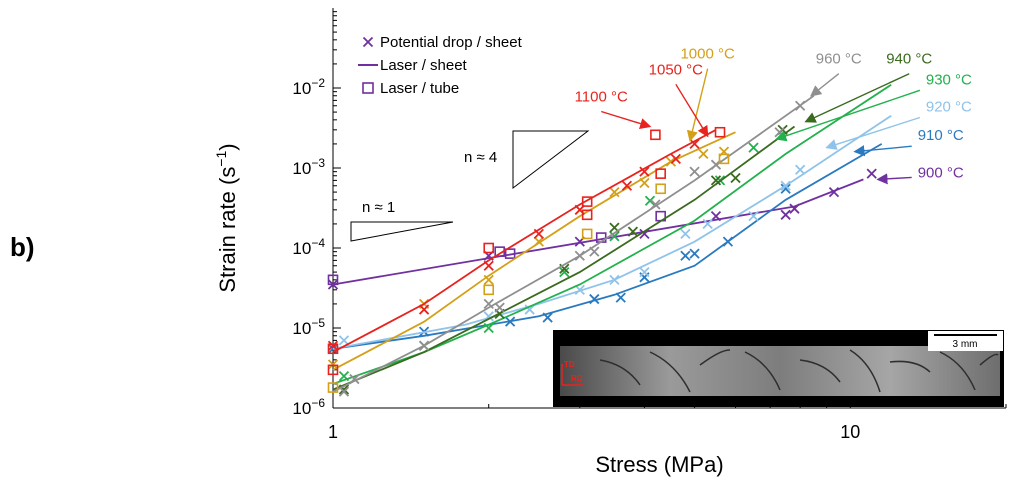 The image size is (1011, 483). Describe the element at coordinates (839, 59) in the screenshot. I see `temp-label-960-c: 960 °C` at that location.